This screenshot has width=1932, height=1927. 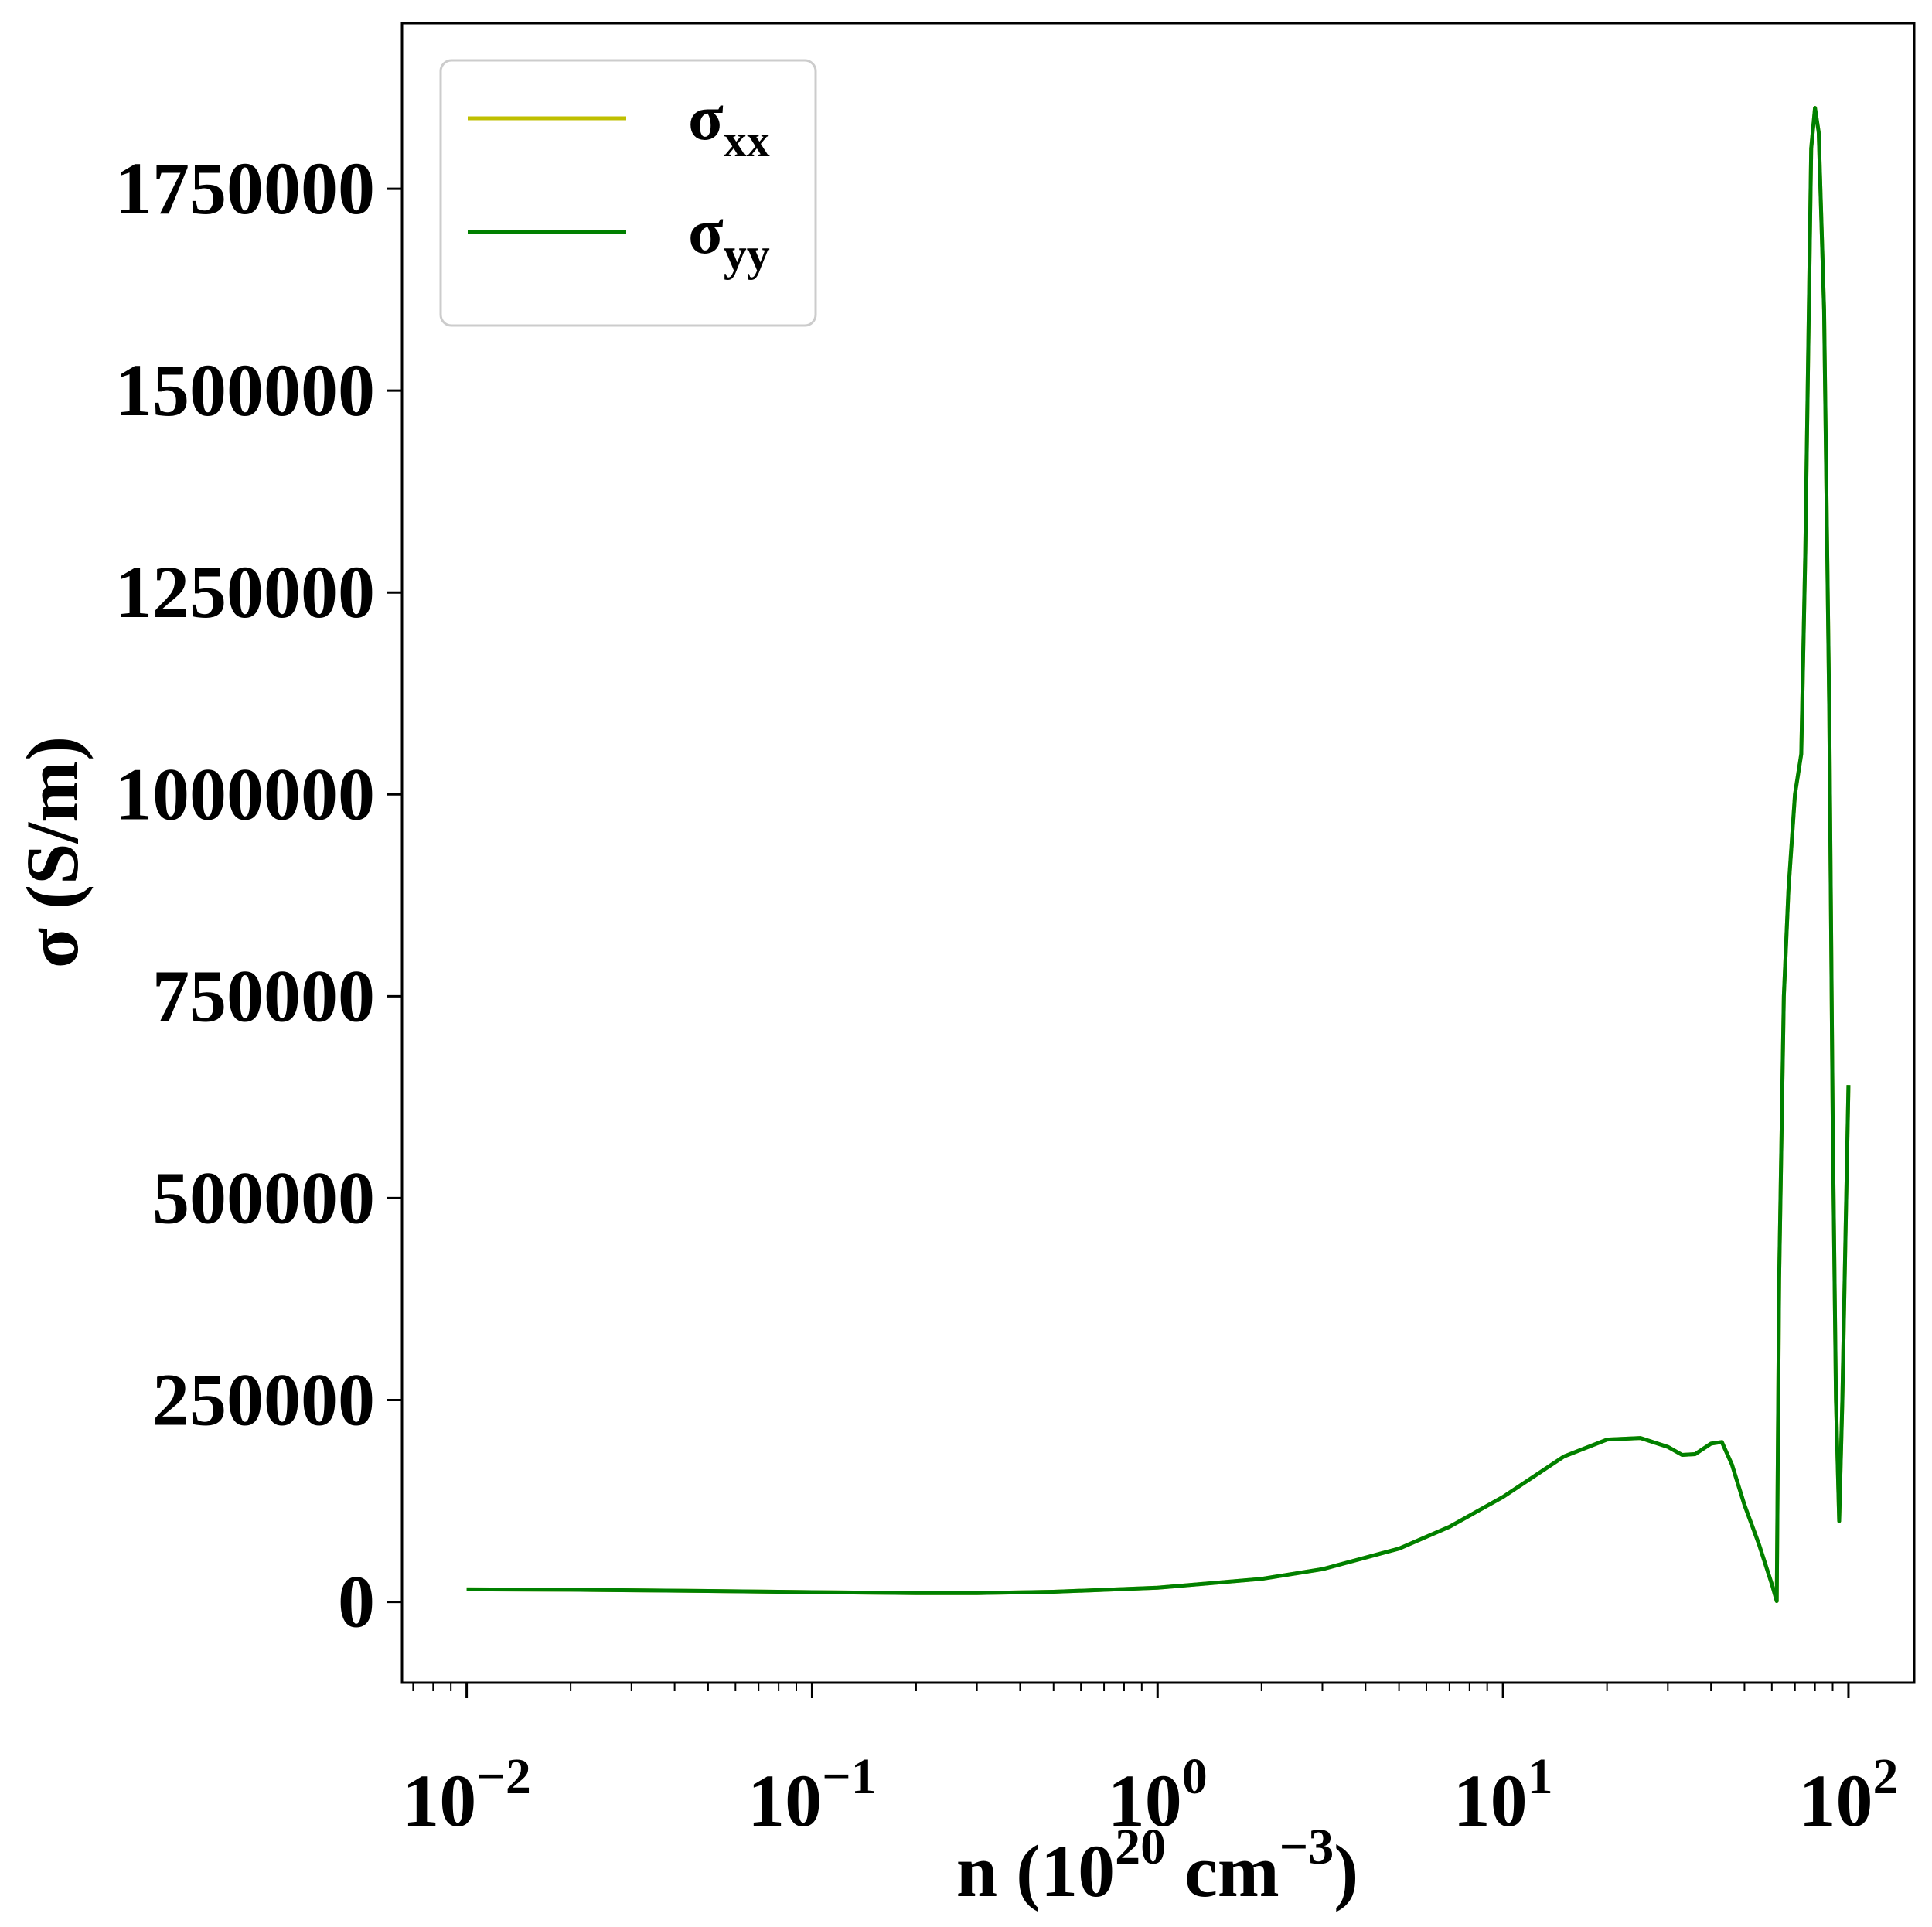 What do you see at coordinates (1035, 1871) in the screenshot?
I see `x-axis-label-base: n (10` at bounding box center [1035, 1871].